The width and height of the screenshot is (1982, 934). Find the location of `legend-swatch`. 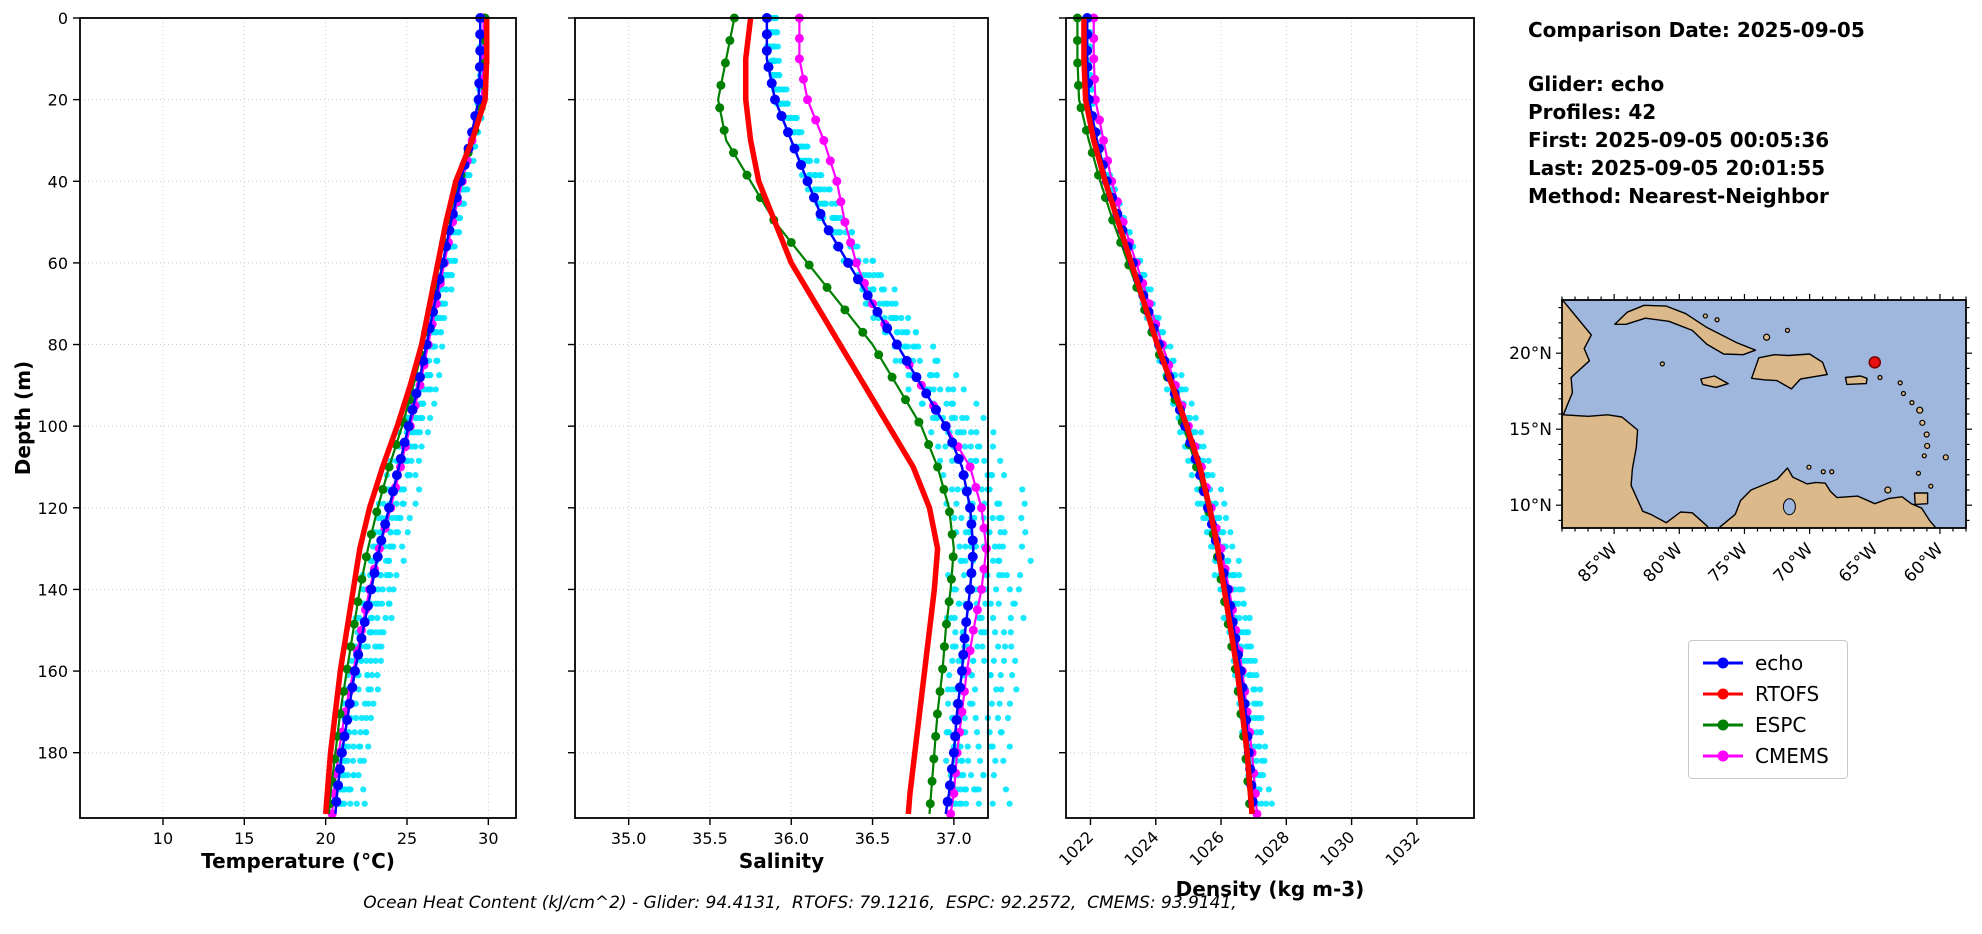

legend-swatch is located at coordinates (1723, 725).